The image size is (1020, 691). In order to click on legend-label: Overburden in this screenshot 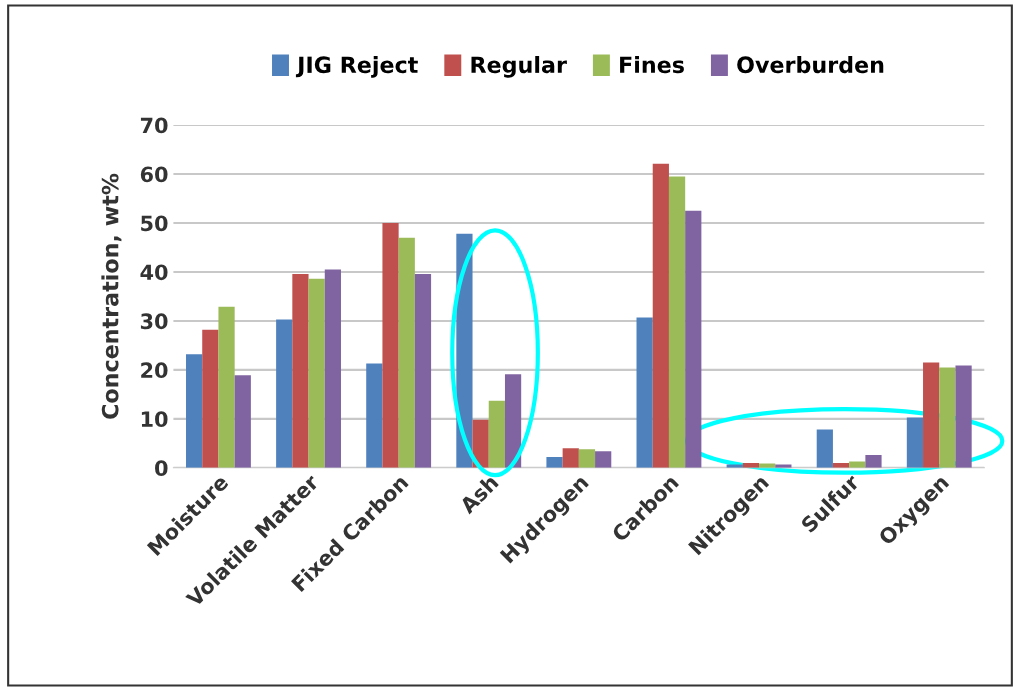, I will do `click(810, 64)`.